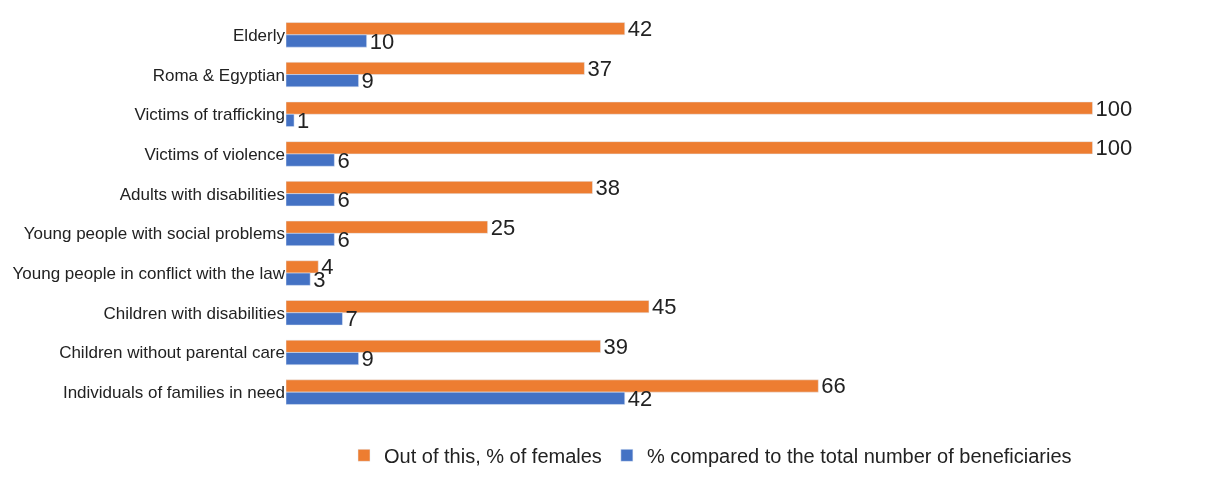 The height and width of the screenshot is (487, 1215). Describe the element at coordinates (259, 35) in the screenshot. I see `y-tick-label: Elderly` at that location.